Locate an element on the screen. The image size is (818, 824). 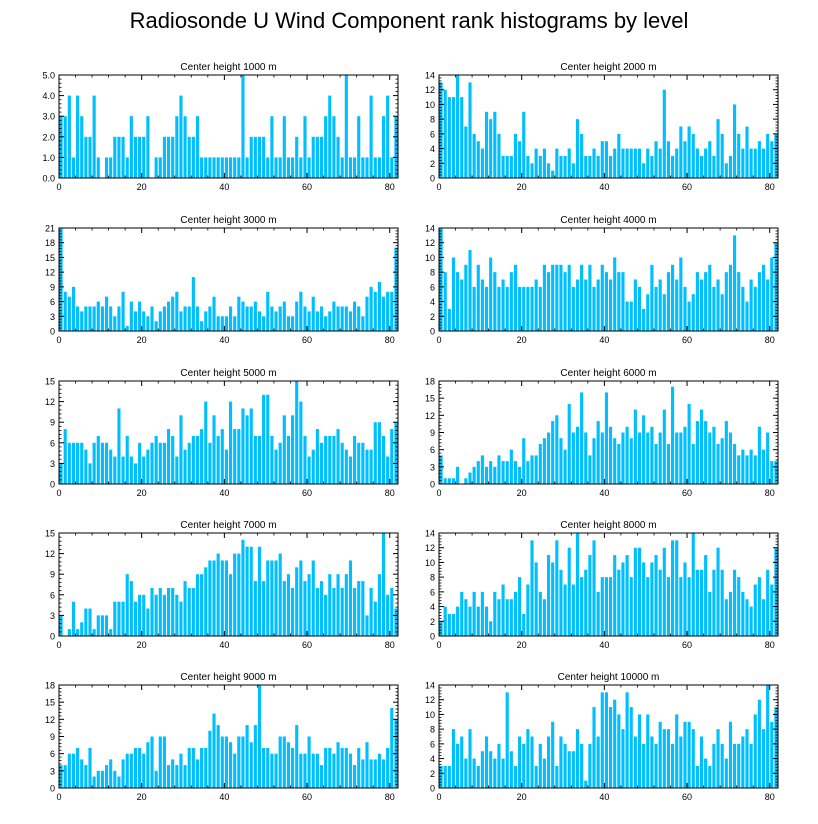
y-tick-label: 6 is located at coordinates (432, 592).